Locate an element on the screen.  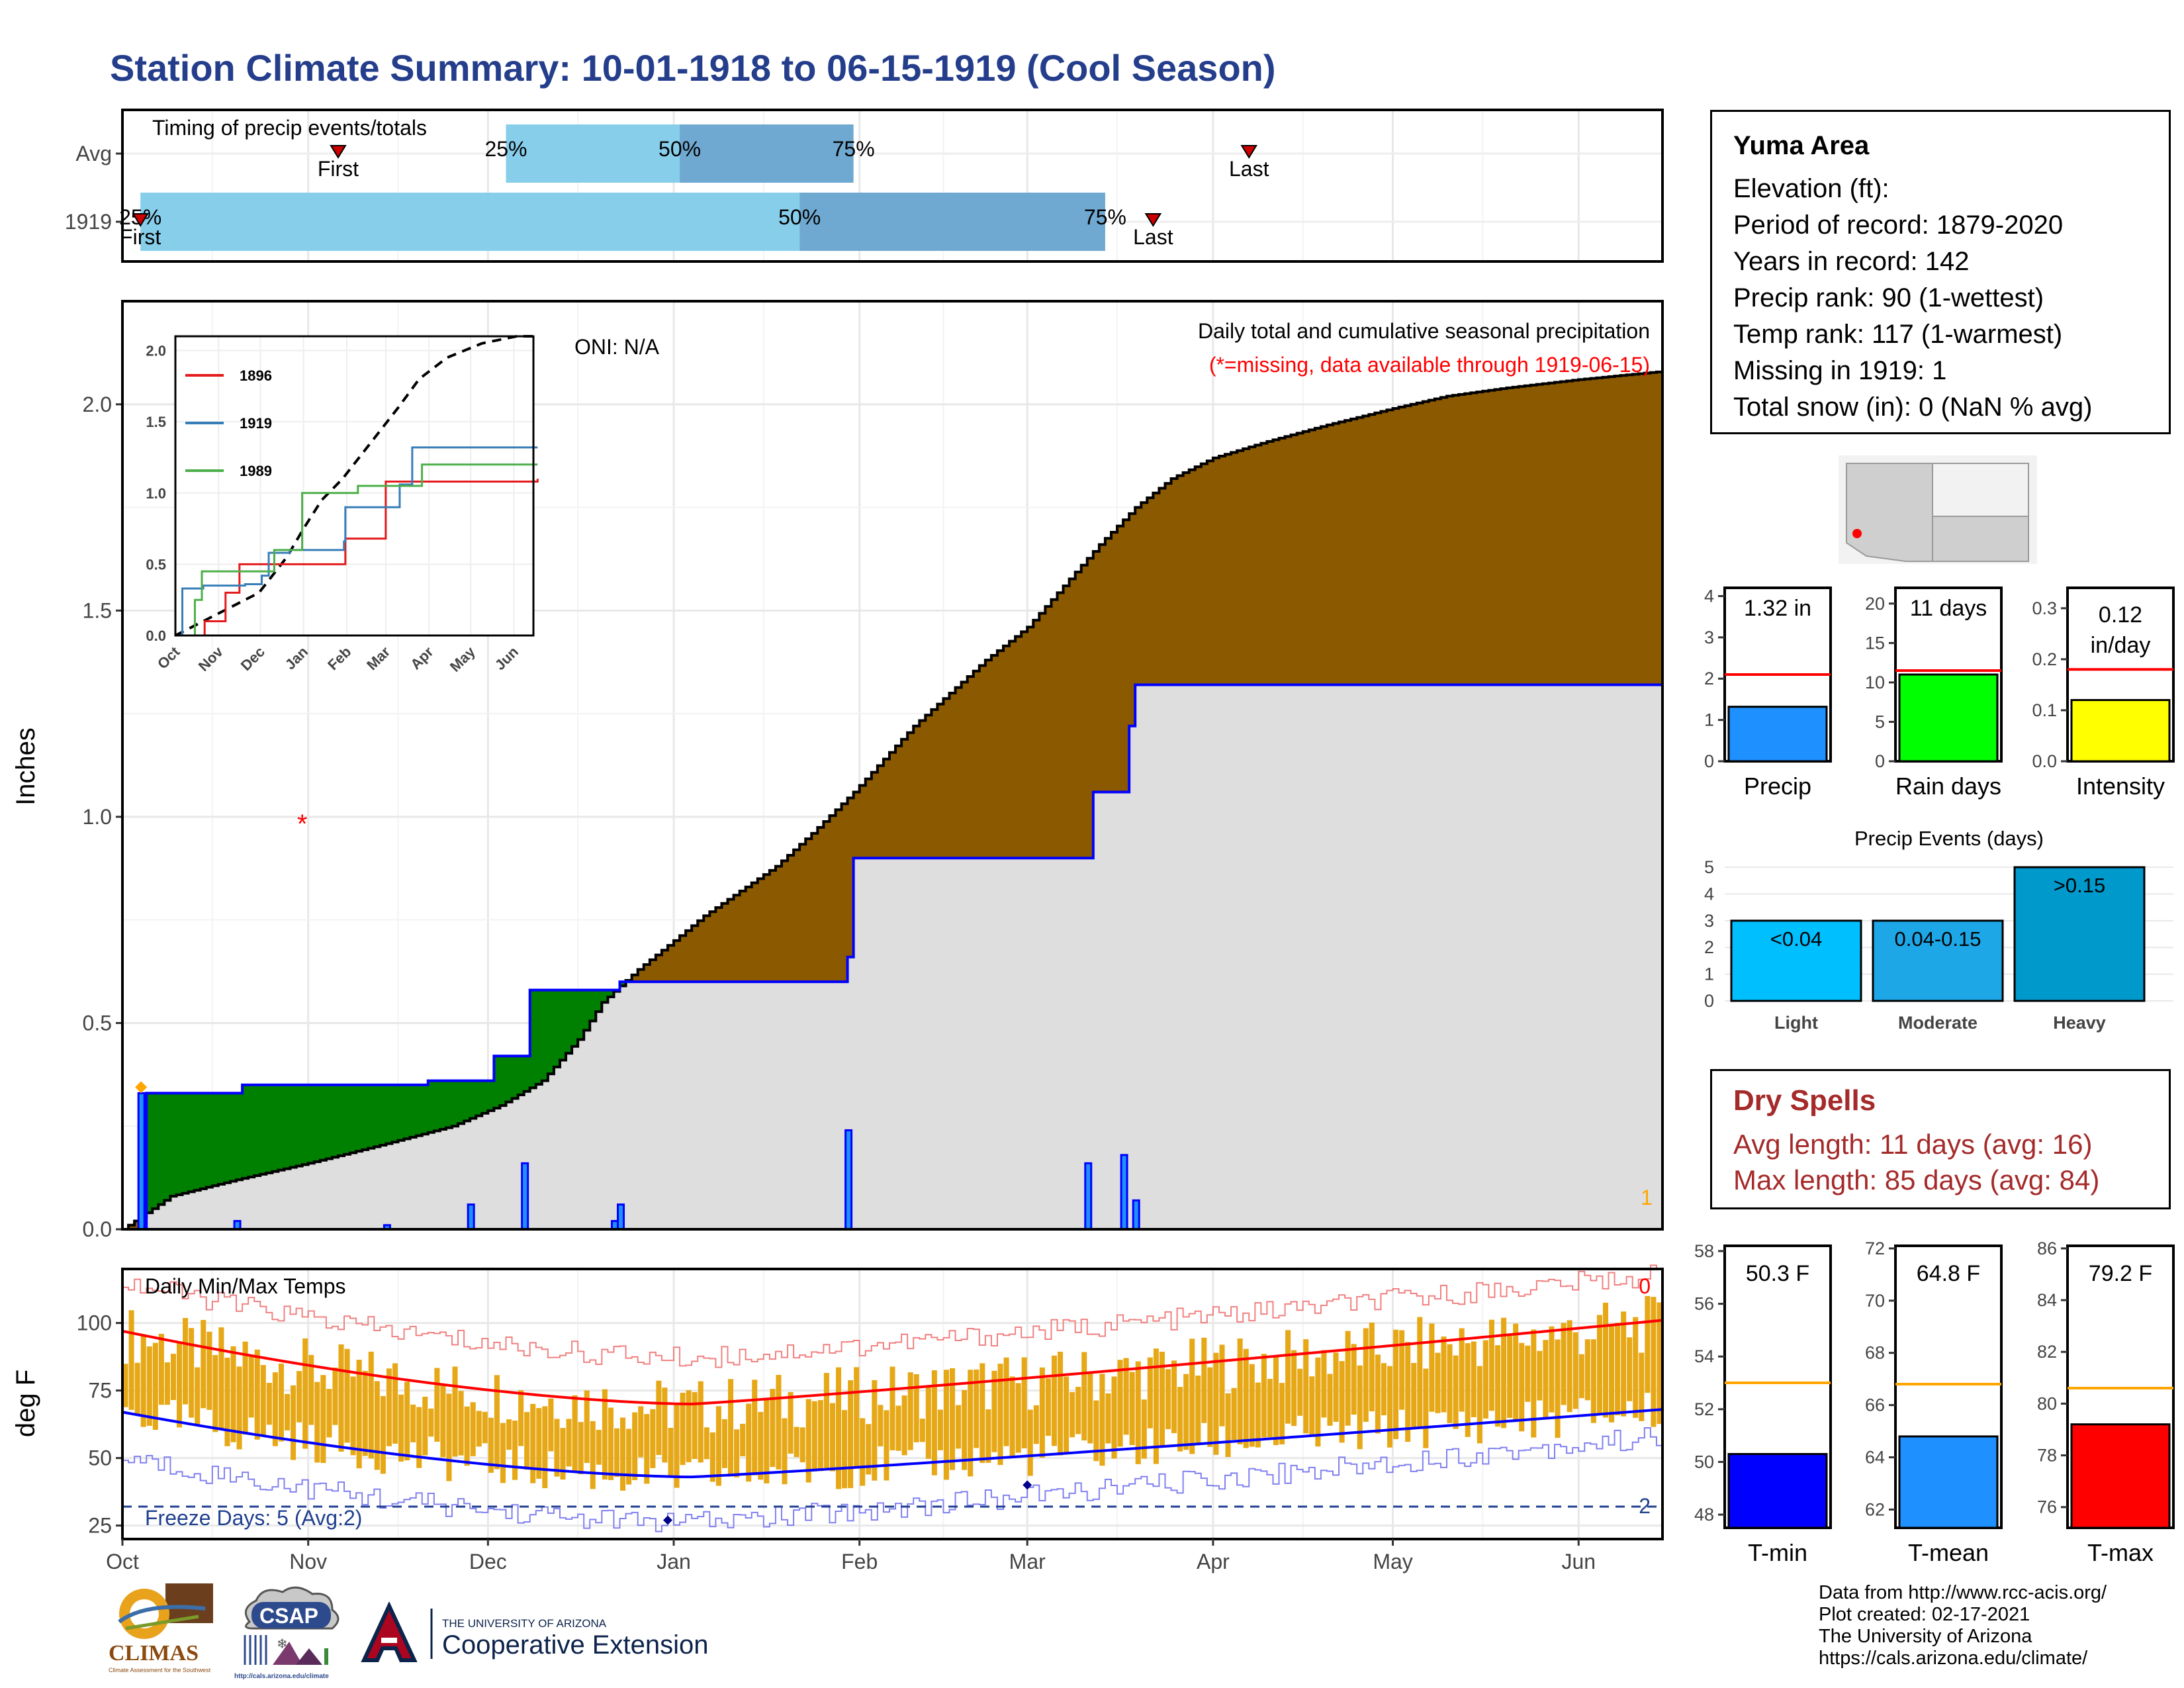
total-tmin-name-label: T-min is located at coordinates (1777, 1552).